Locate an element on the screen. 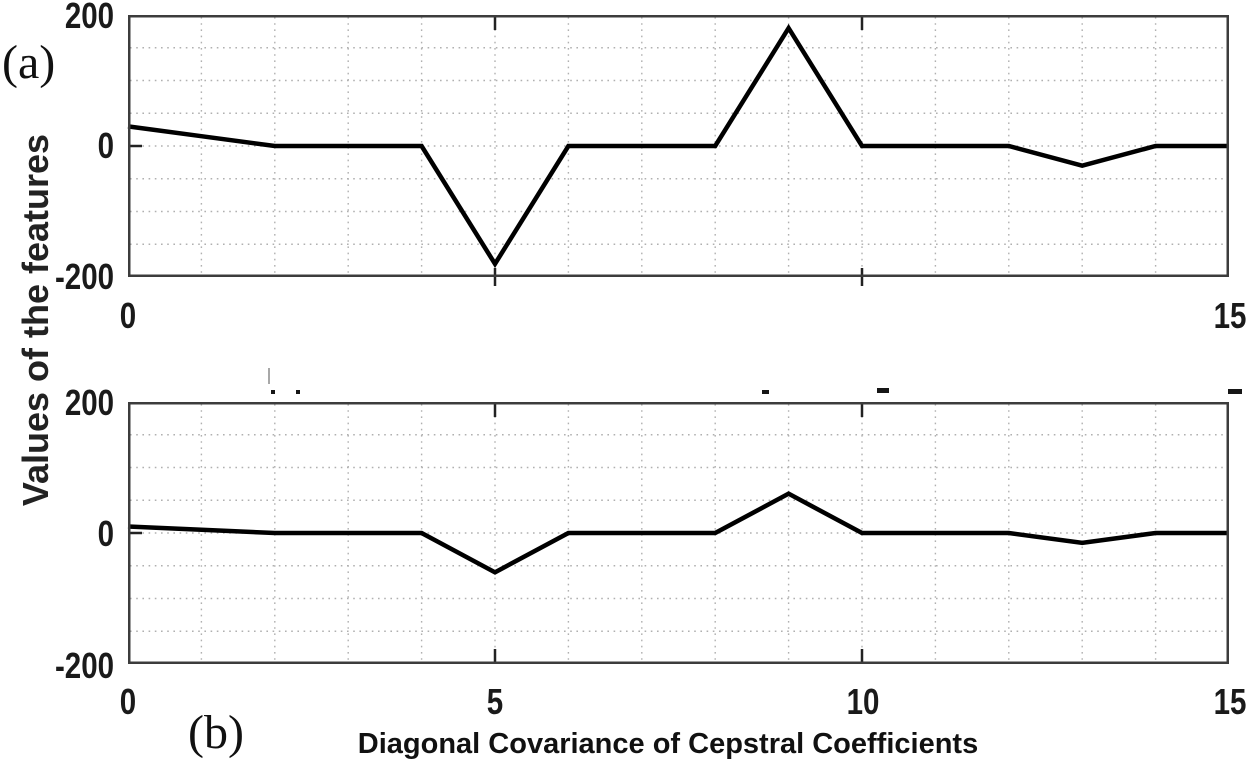  panel-a-xtick-0: 0 is located at coordinates (128, 315).